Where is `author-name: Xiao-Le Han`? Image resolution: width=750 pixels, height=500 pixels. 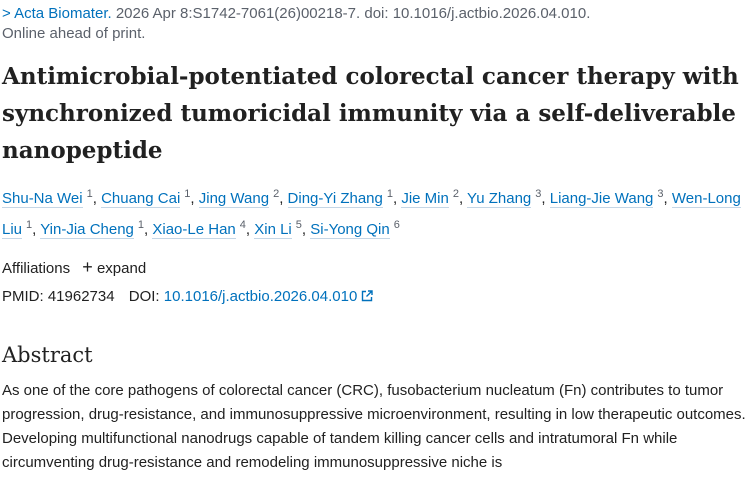 author-name: Xiao-Le Han is located at coordinates (194, 230).